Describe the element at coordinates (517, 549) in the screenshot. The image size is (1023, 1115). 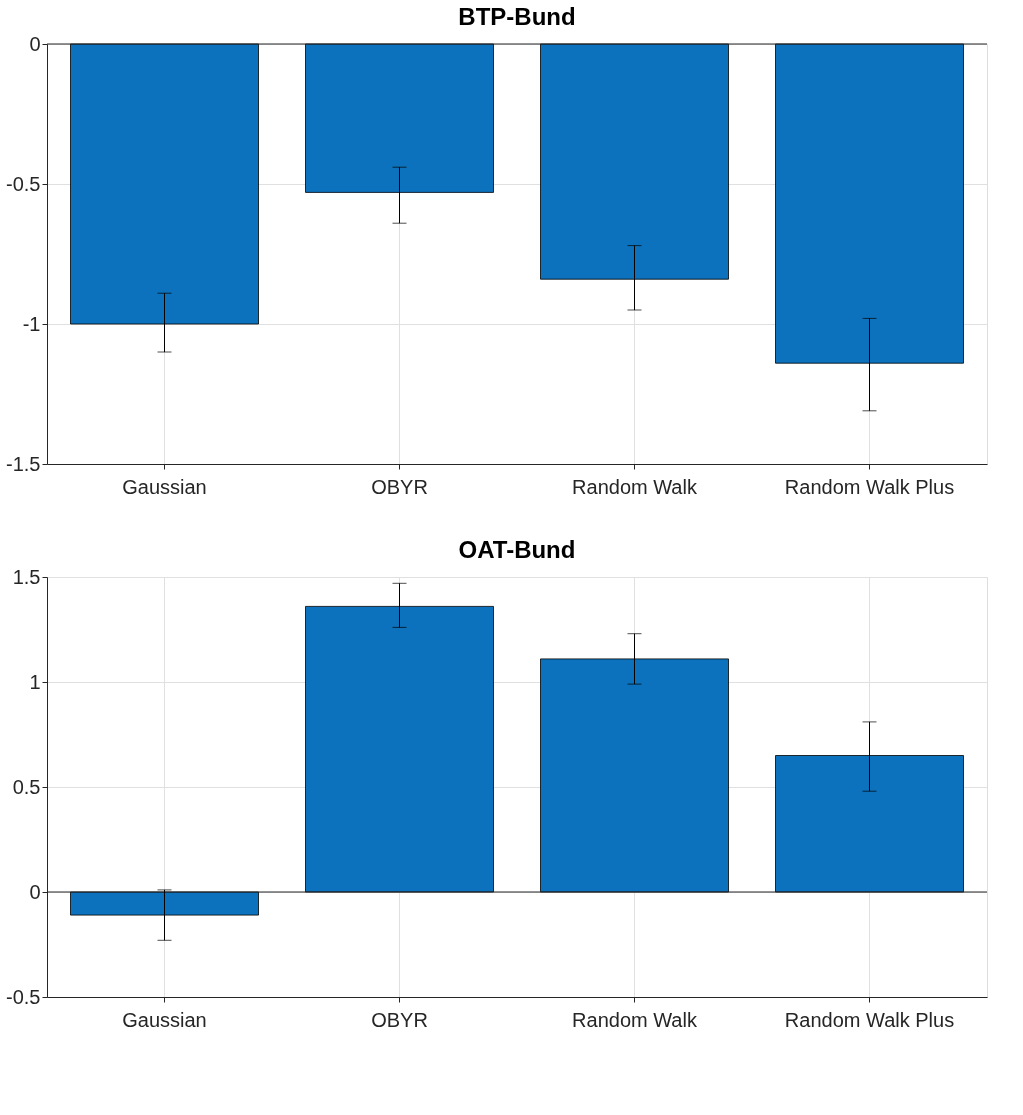
I see `chart-title: OAT-Bund` at that location.